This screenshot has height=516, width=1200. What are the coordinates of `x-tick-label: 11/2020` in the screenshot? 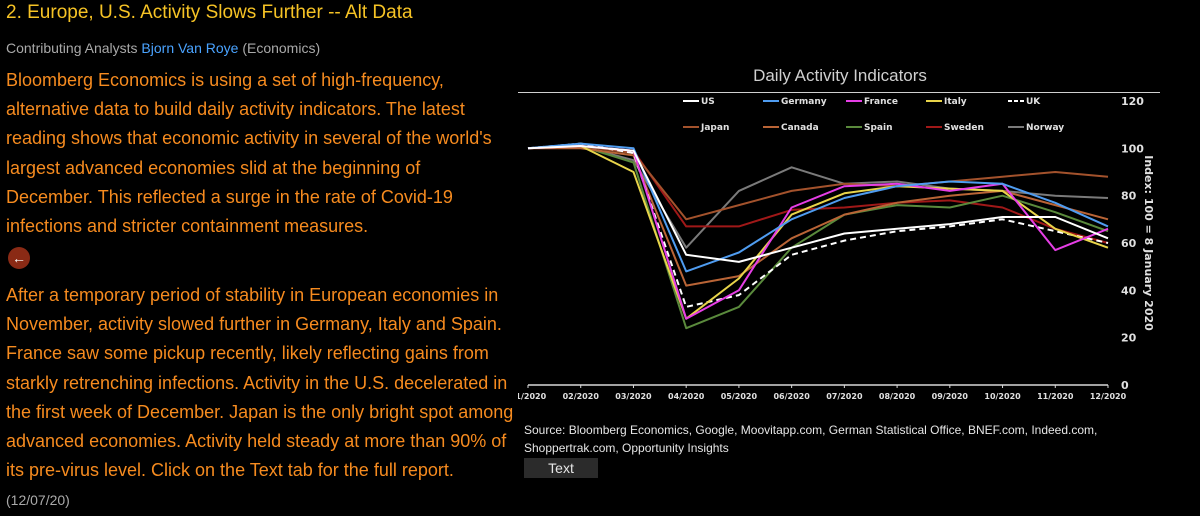 It's located at (1055, 396).